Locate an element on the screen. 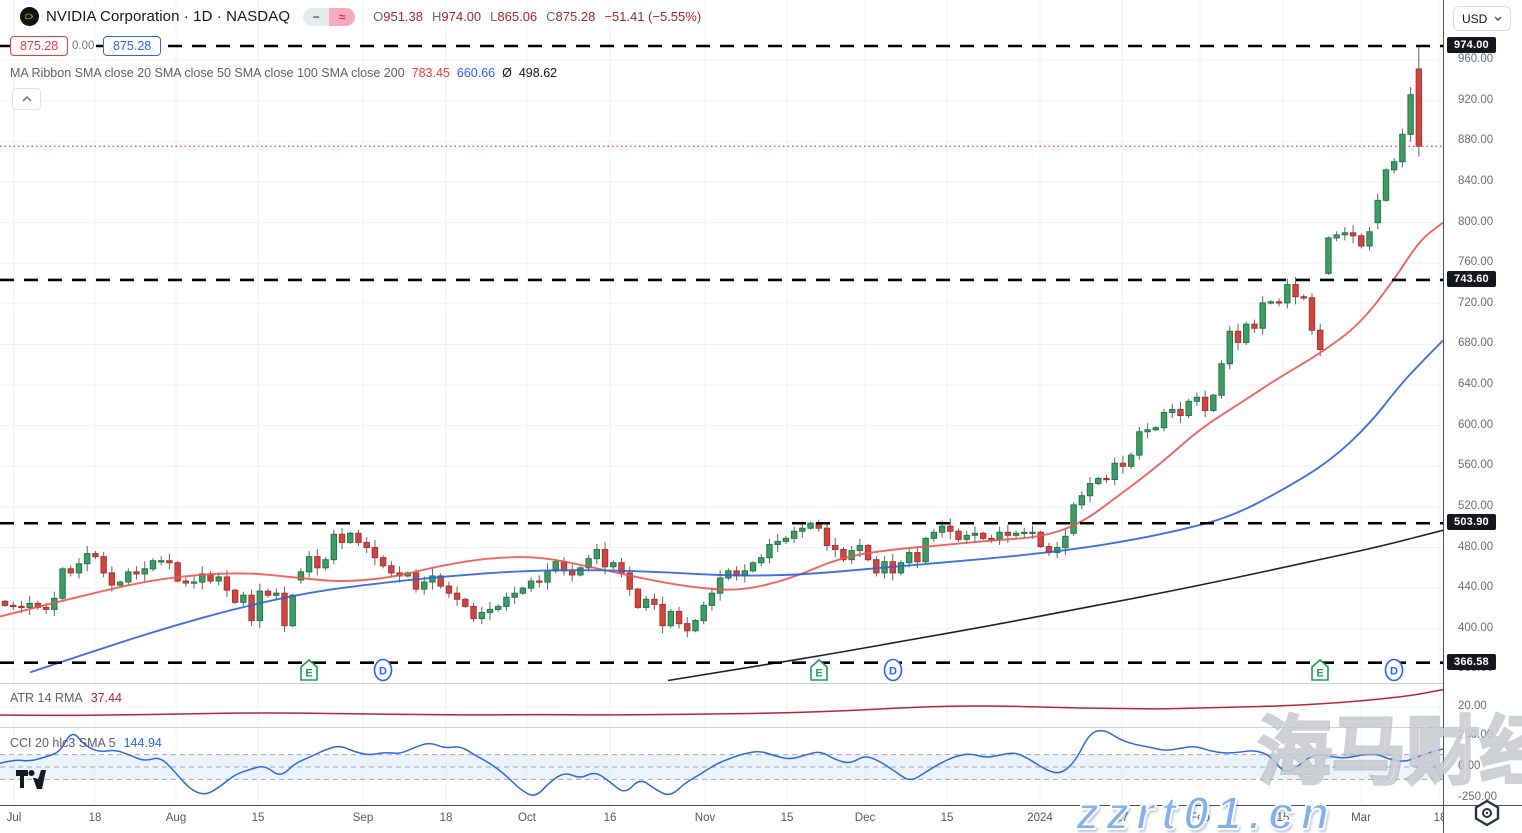 The height and width of the screenshot is (833, 1522). minus-pill-icon: − is located at coordinates (316, 16).